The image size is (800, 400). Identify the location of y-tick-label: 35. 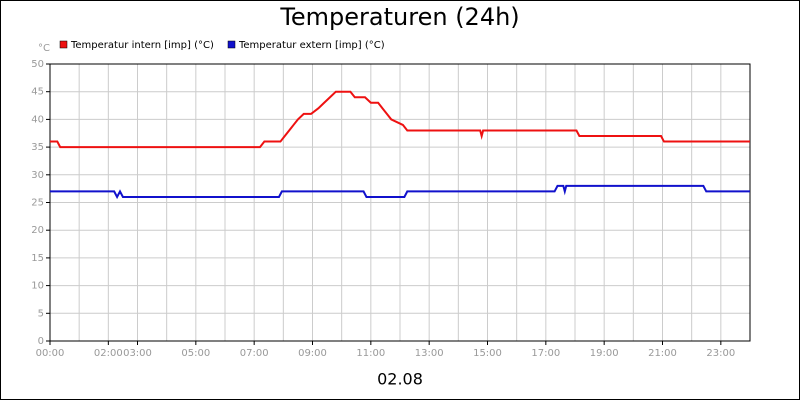
(37, 147).